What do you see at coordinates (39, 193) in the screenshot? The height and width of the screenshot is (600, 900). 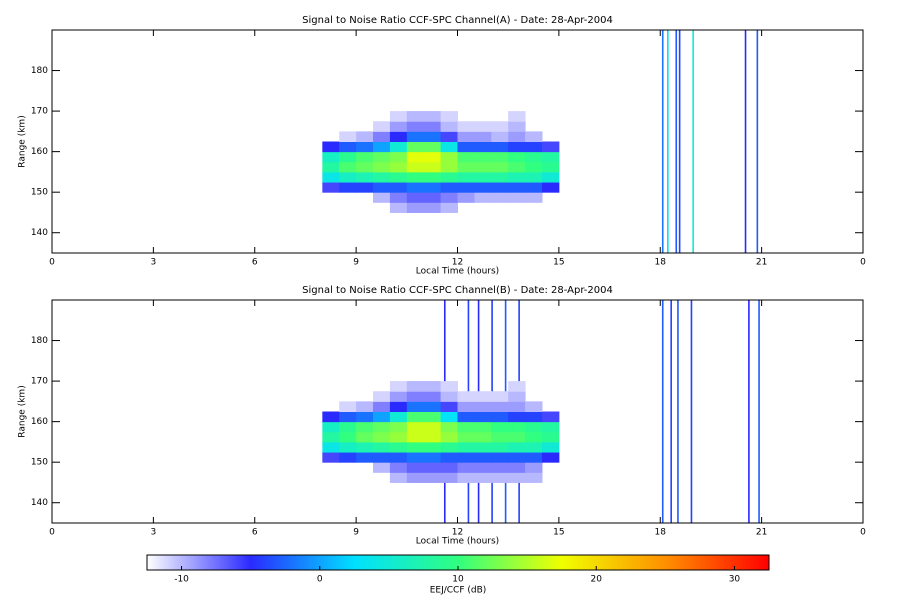 I see `y-tick-label: 150` at bounding box center [39, 193].